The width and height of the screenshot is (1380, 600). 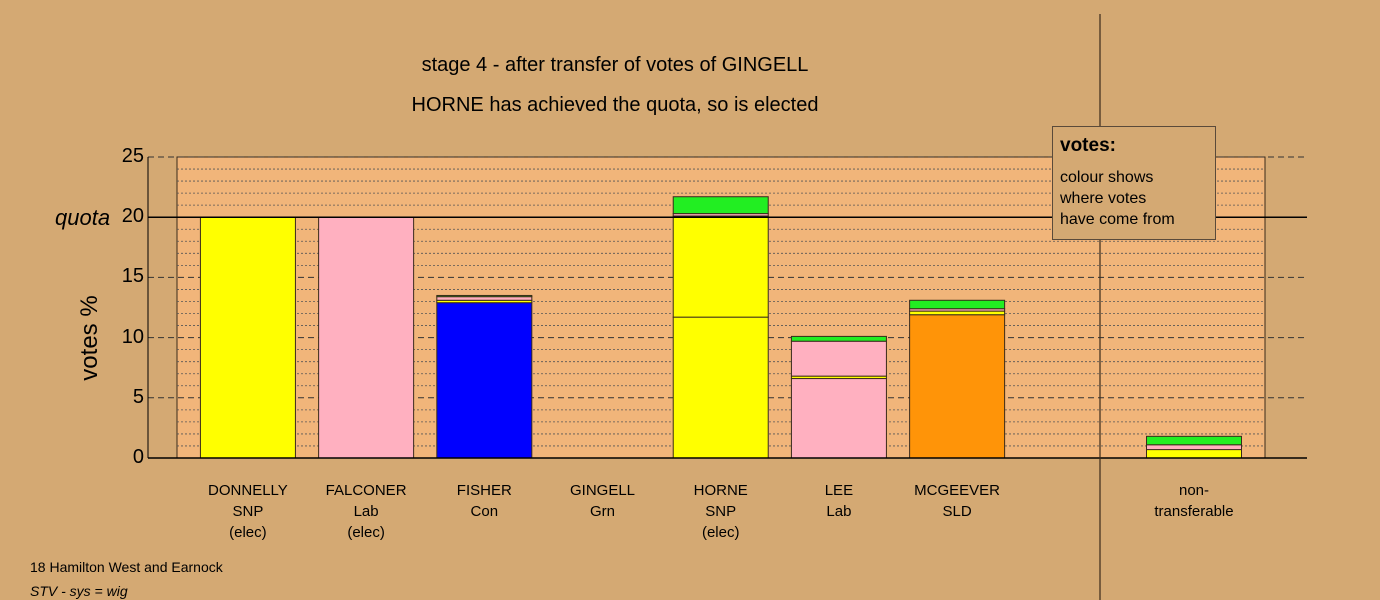 What do you see at coordinates (1194, 501) in the screenshot?
I see `candidate-label: non-transferable` at bounding box center [1194, 501].